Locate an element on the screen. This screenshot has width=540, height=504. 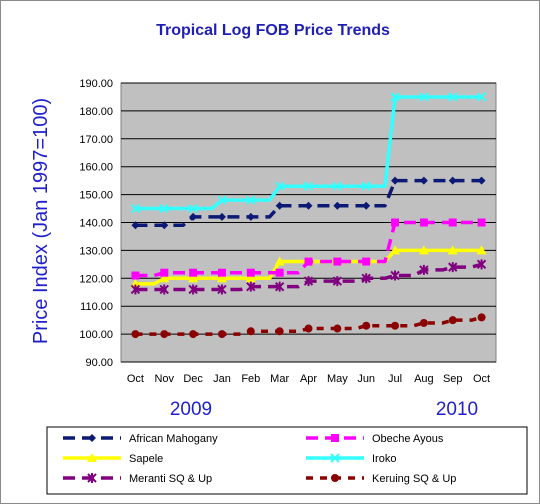
legend-item: Sapele is located at coordinates (113, 459).